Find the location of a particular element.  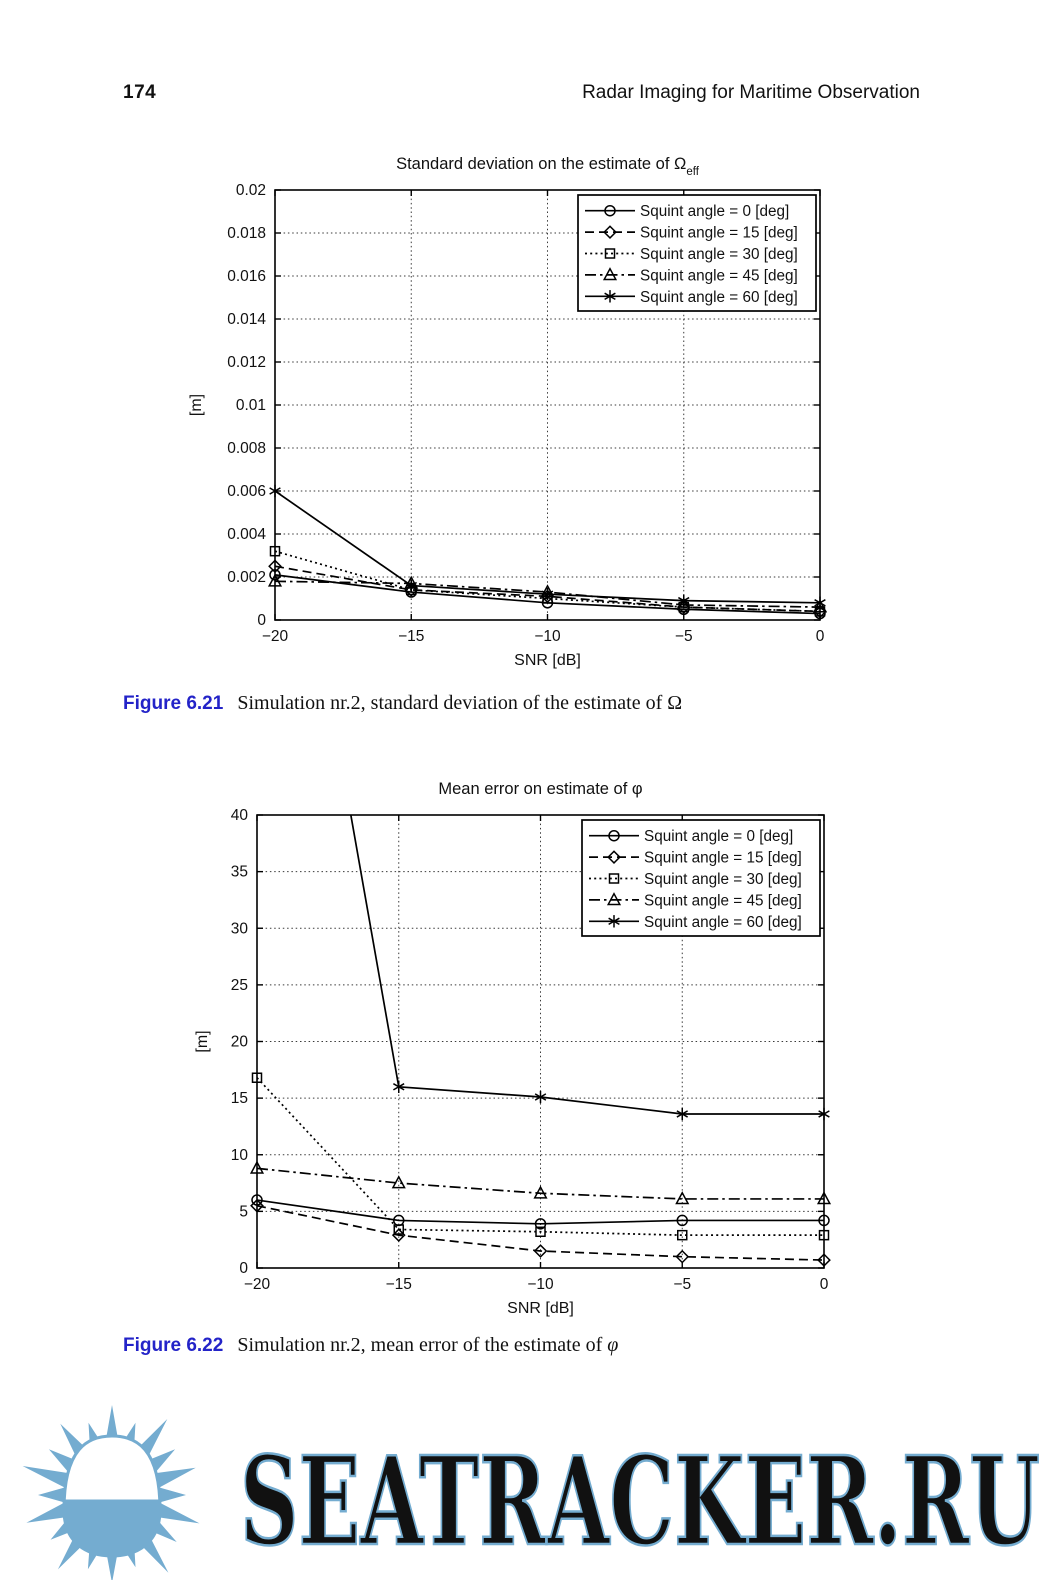

y-tick-label: 15 is located at coordinates (239, 1098).